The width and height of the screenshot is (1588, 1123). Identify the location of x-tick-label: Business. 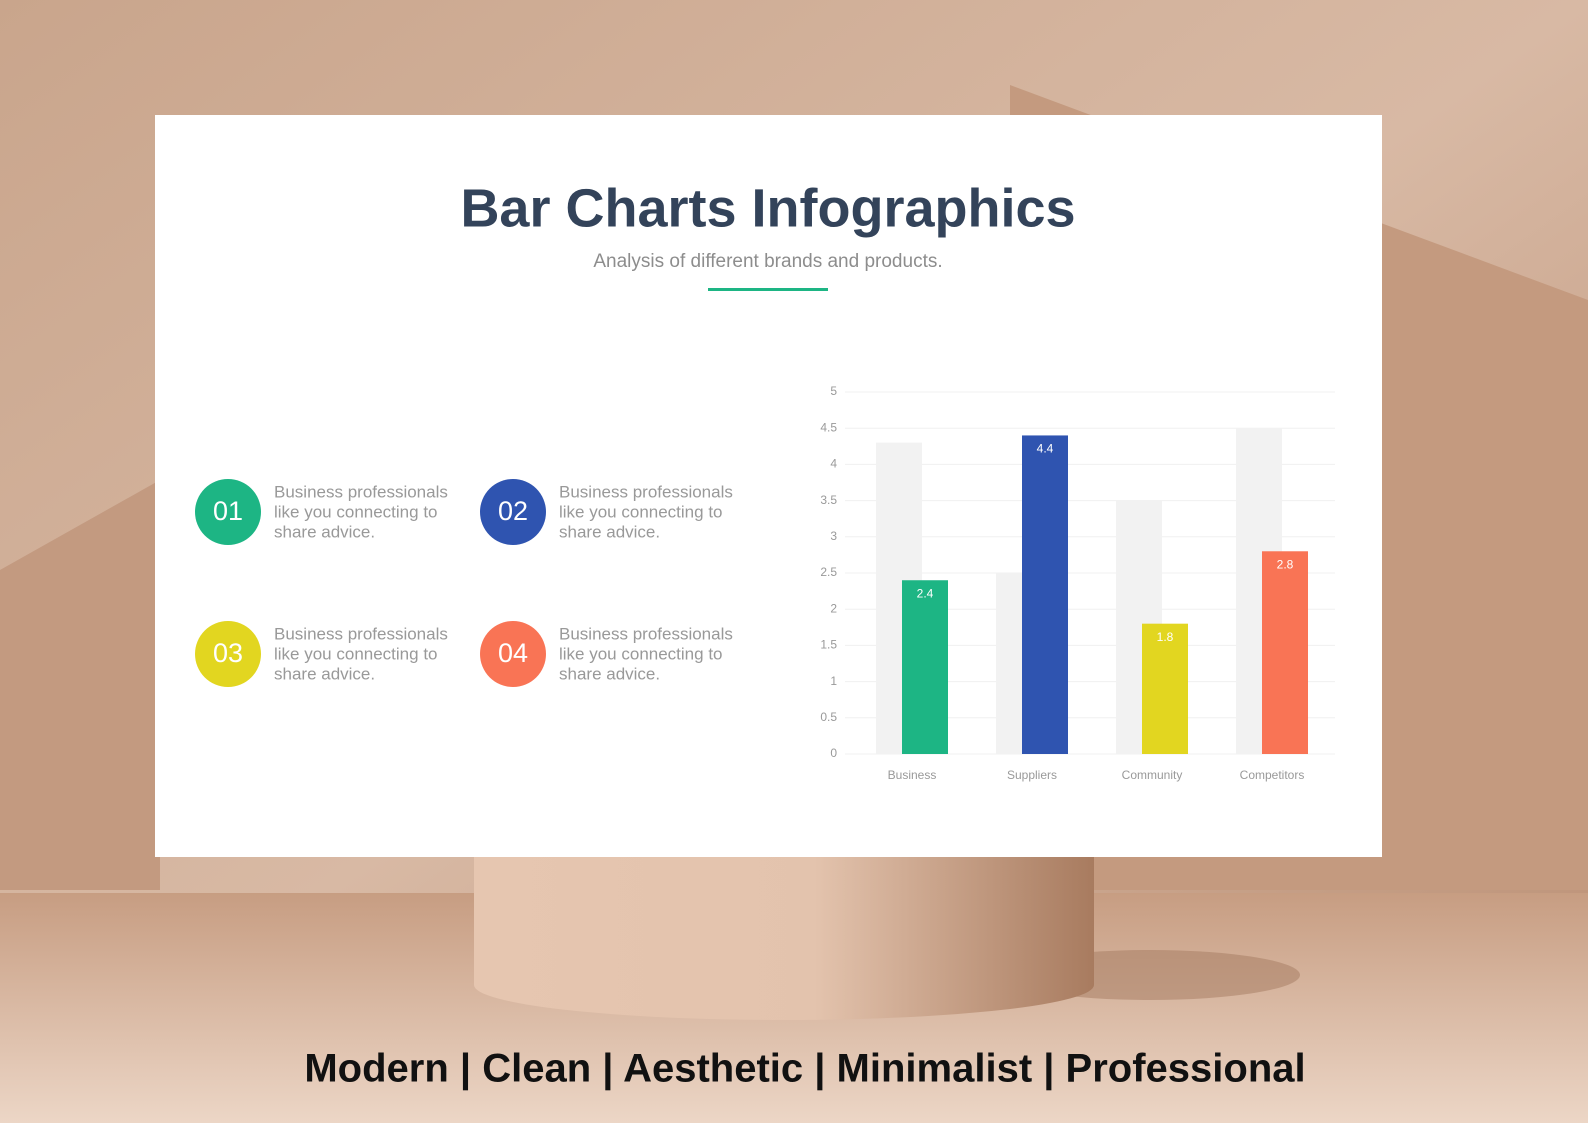
(912, 775).